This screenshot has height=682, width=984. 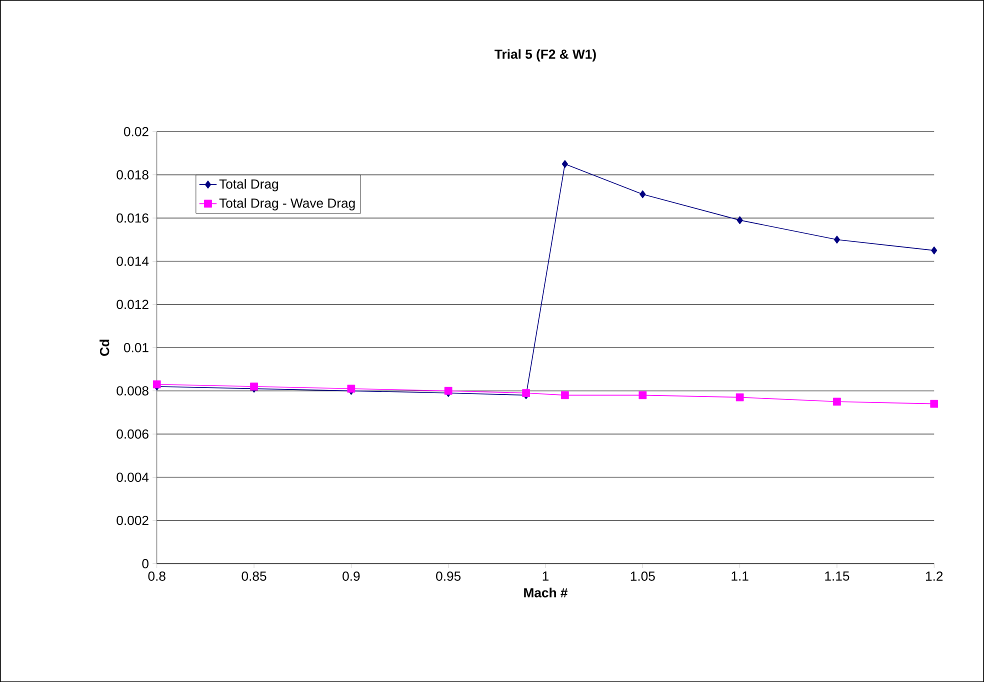 I want to click on legend-label: Total Drag - Wave Drag, so click(x=287, y=204).